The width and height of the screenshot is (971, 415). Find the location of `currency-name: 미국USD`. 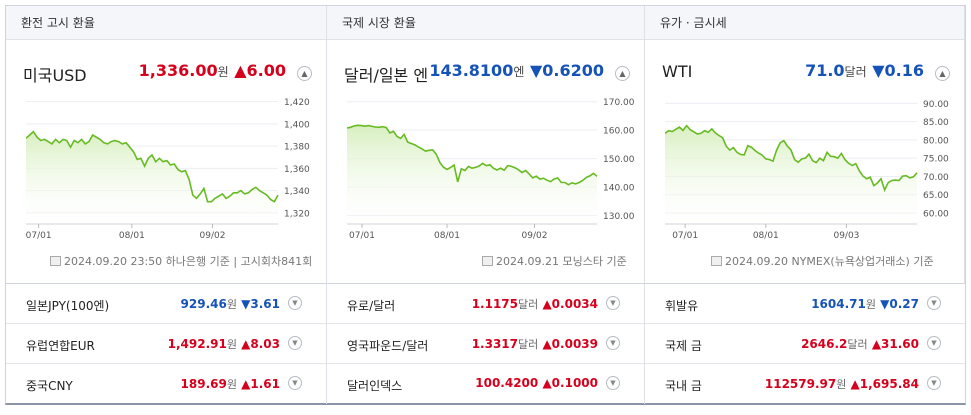

currency-name: 미국USD is located at coordinates (55, 75).